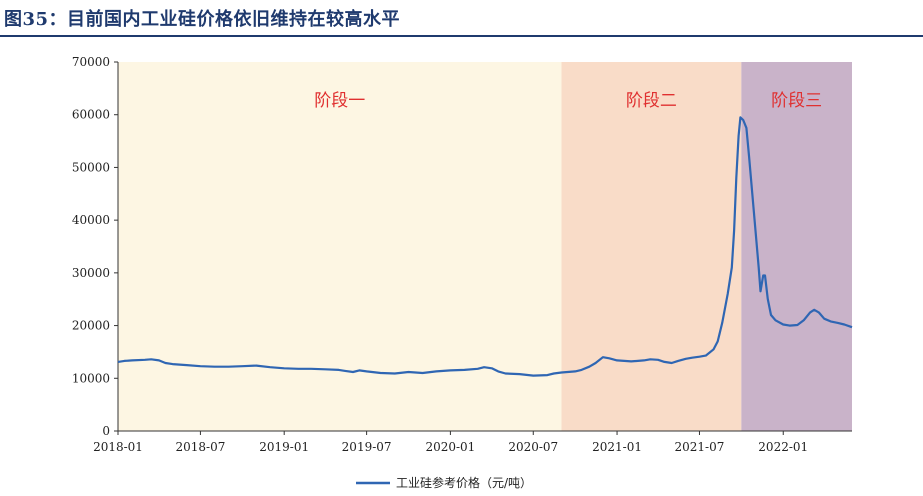 The width and height of the screenshot is (923, 496). What do you see at coordinates (200, 447) in the screenshot?
I see `x-tick-label: 2018-07` at bounding box center [200, 447].